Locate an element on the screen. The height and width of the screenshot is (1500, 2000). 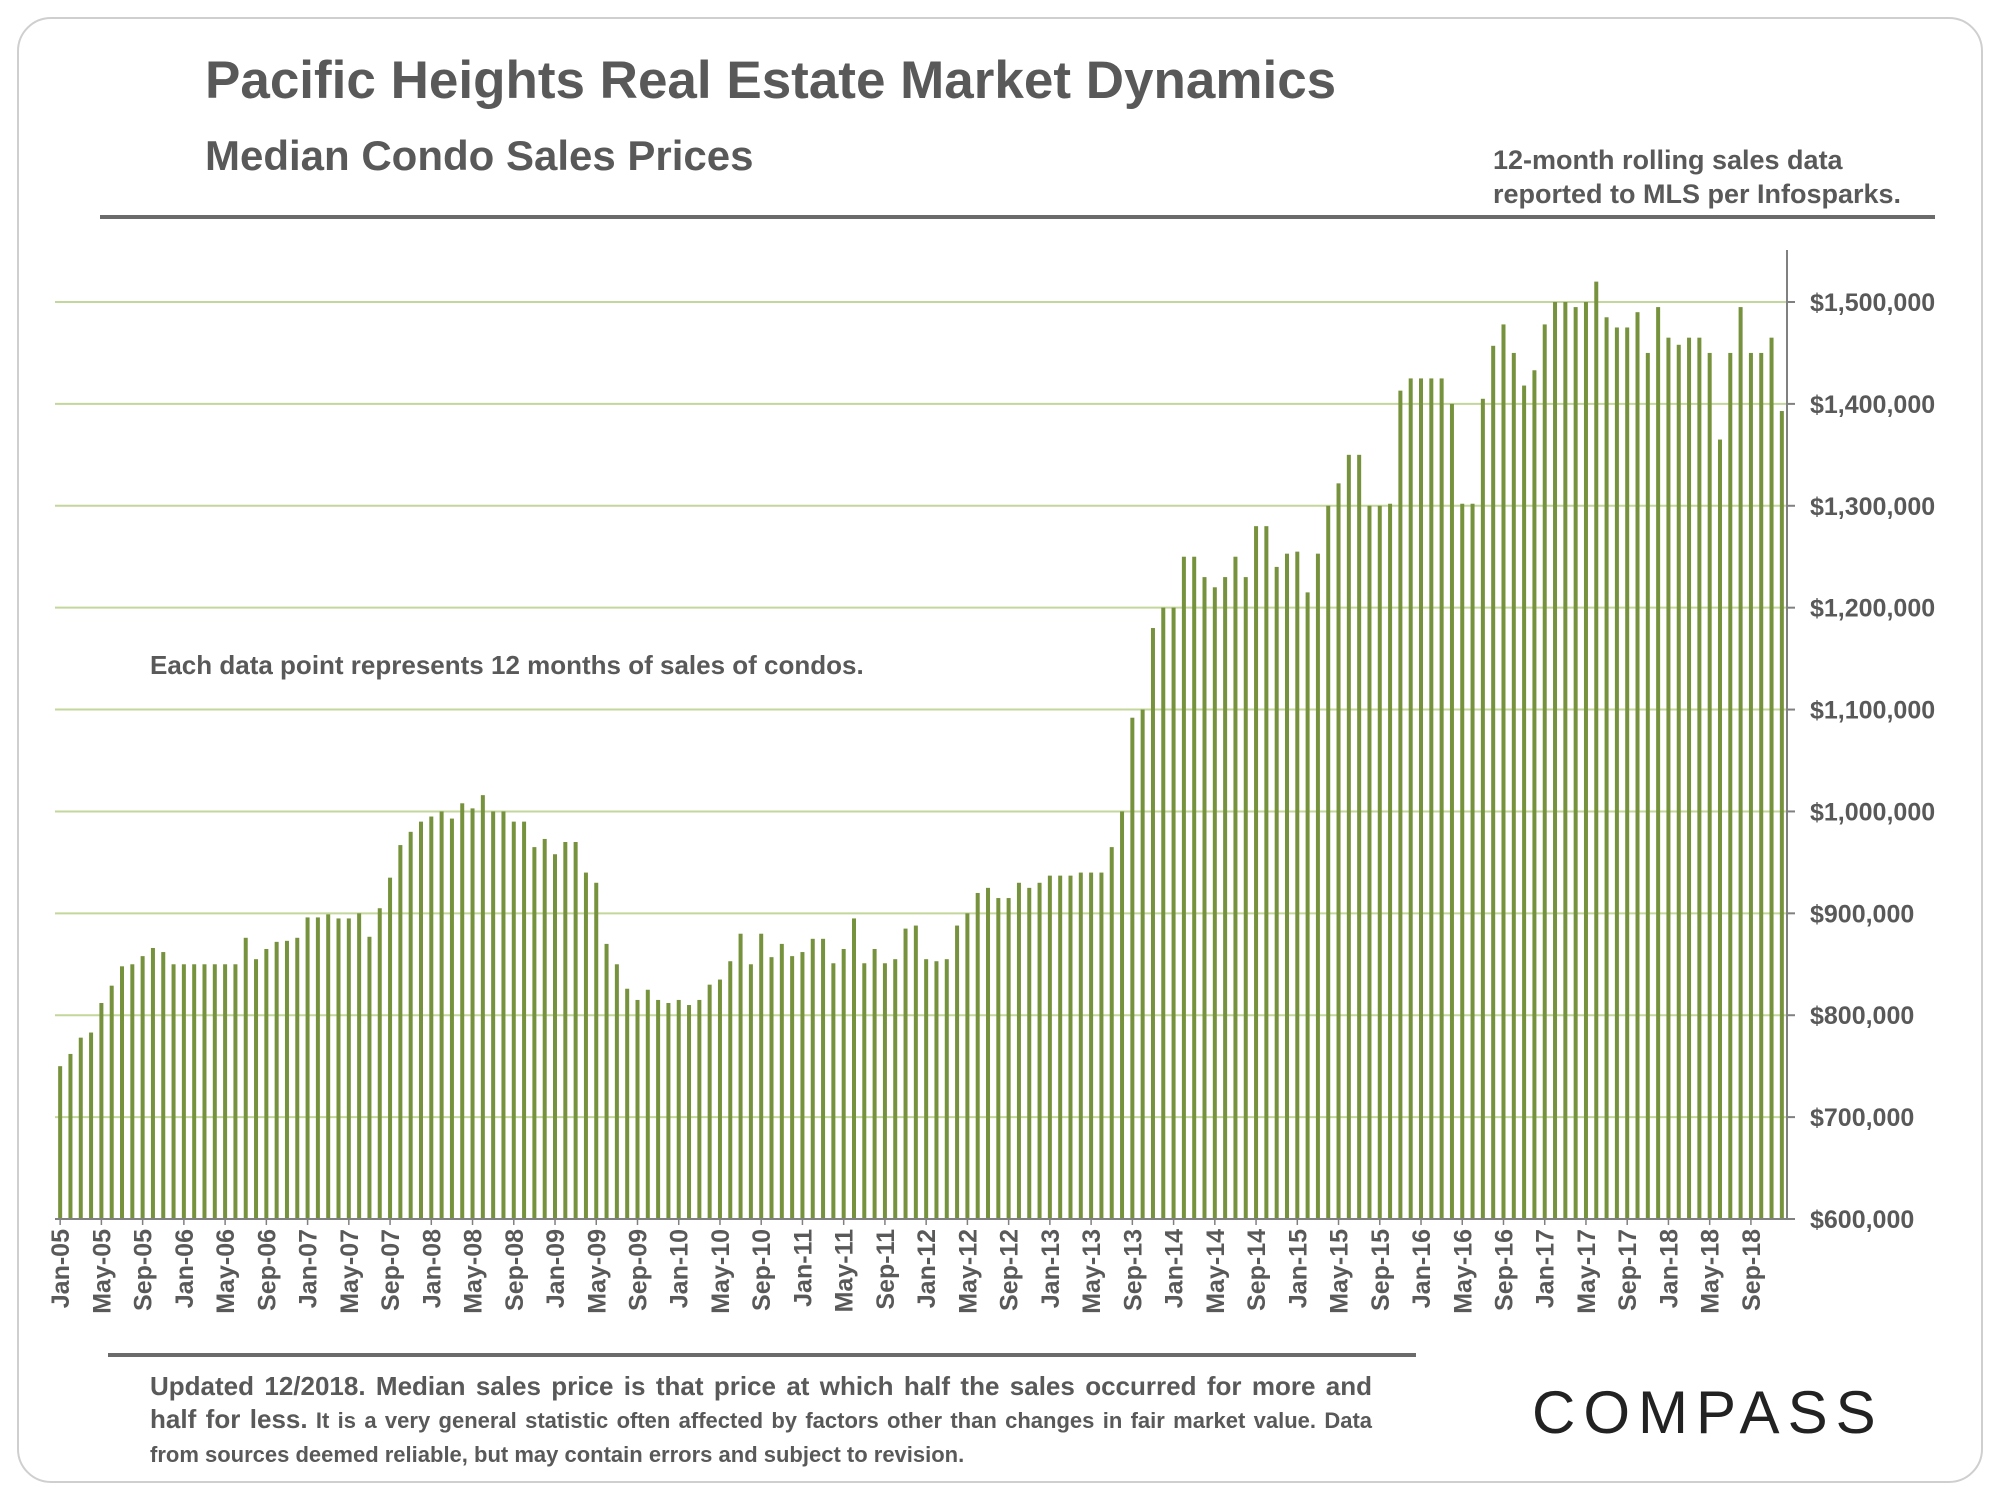
chart-subtitle: Median Condo Sales Prices is located at coordinates (479, 155).